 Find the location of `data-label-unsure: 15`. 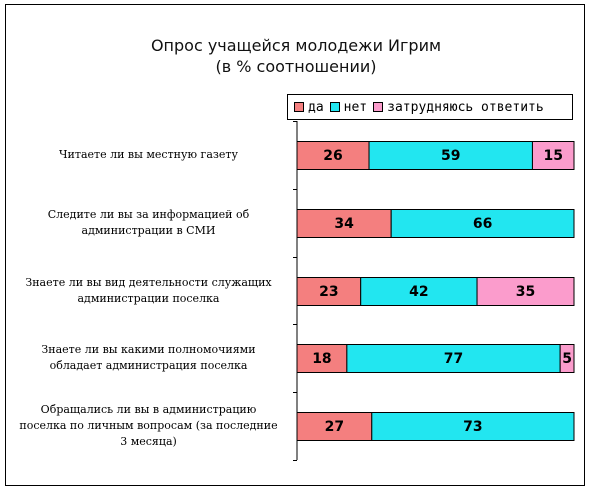

data-label-unsure: 15 is located at coordinates (552, 156).